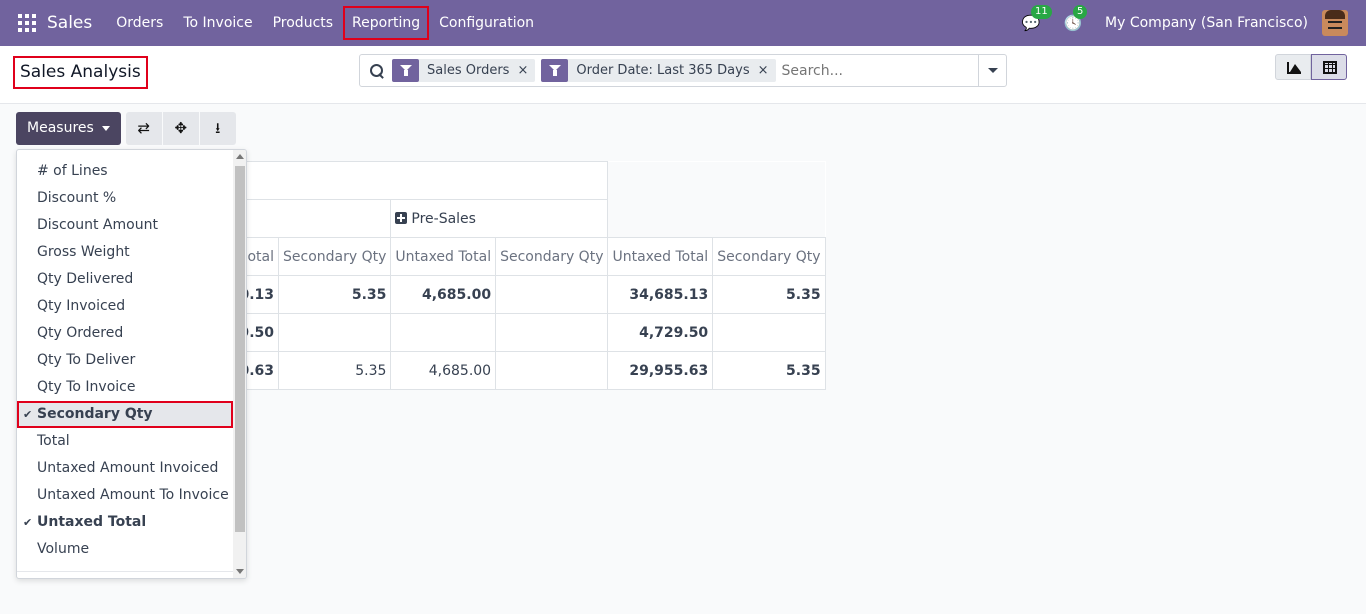 The image size is (1366, 614). I want to click on measure-option: Discount %, so click(125, 198).